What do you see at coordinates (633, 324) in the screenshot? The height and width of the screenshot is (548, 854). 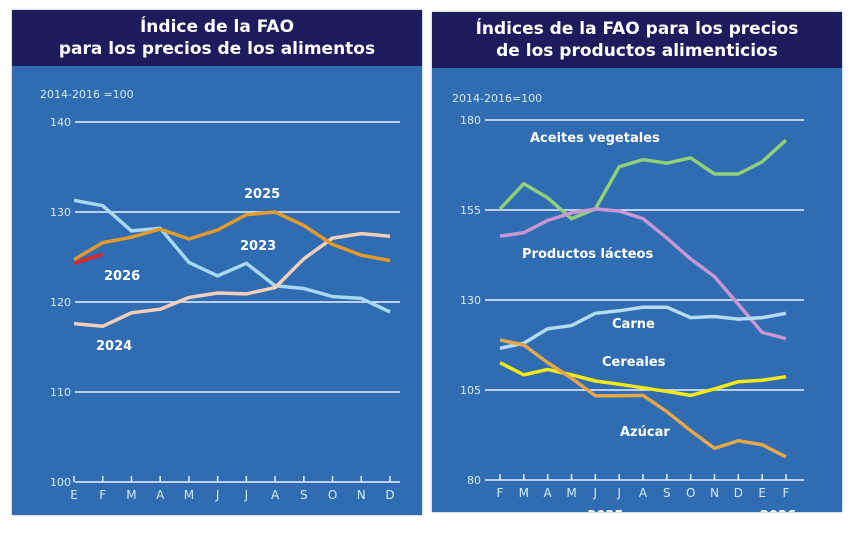 I see `series-label: Carne` at bounding box center [633, 324].